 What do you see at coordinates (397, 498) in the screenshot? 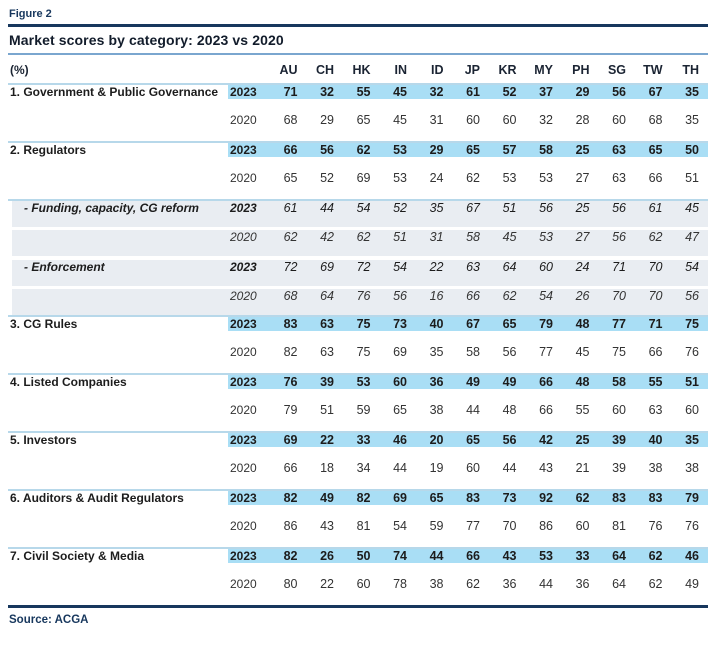
I see `score-cell-in: 69` at bounding box center [397, 498].